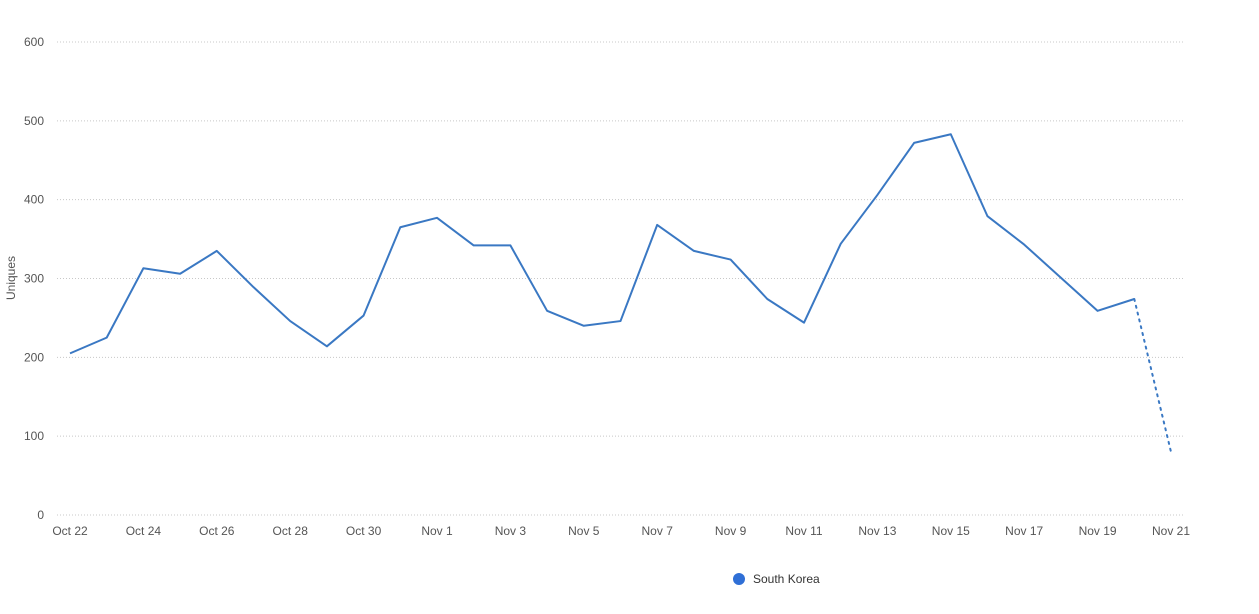  Describe the element at coordinates (1171, 531) in the screenshot. I see `x-tick-label: Nov 21` at that location.